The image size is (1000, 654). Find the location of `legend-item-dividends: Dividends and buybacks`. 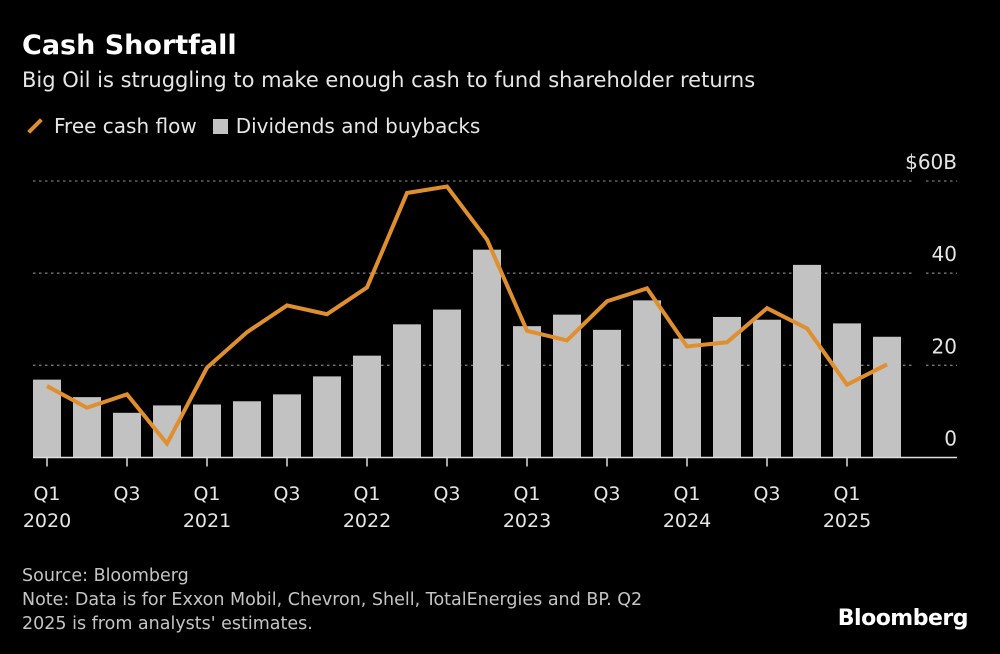

legend-item-dividends: Dividends and buybacks is located at coordinates (346, 126).